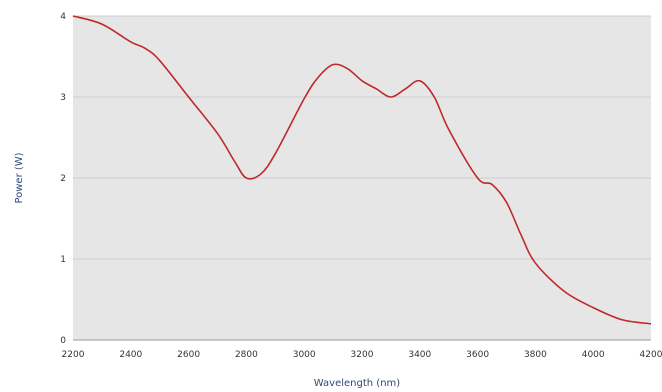 The height and width of the screenshot is (392, 662). What do you see at coordinates (304, 355) in the screenshot?
I see `x-tick-label: 3000` at bounding box center [304, 355].